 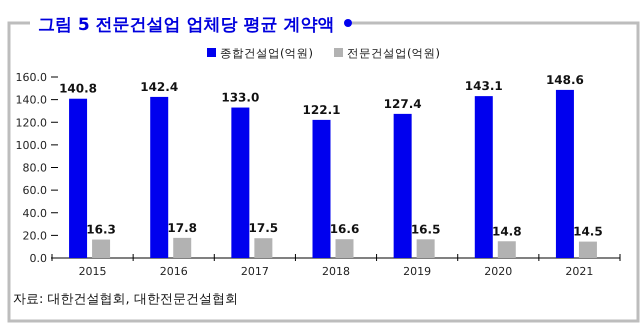 I want to click on x-tick-label: 2017, so click(x=254, y=271).